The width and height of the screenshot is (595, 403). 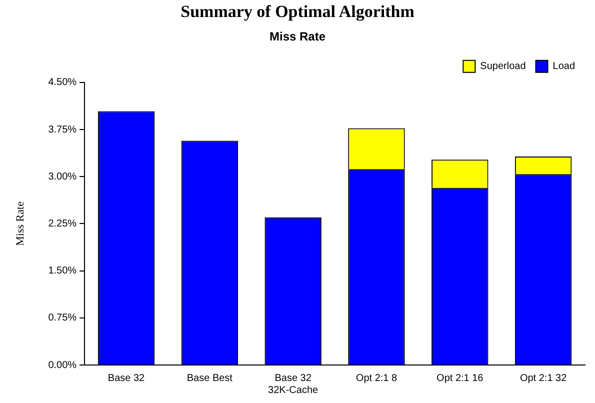 What do you see at coordinates (460, 378) in the screenshot?
I see `x-tick-label: Opt 2:1 16` at bounding box center [460, 378].